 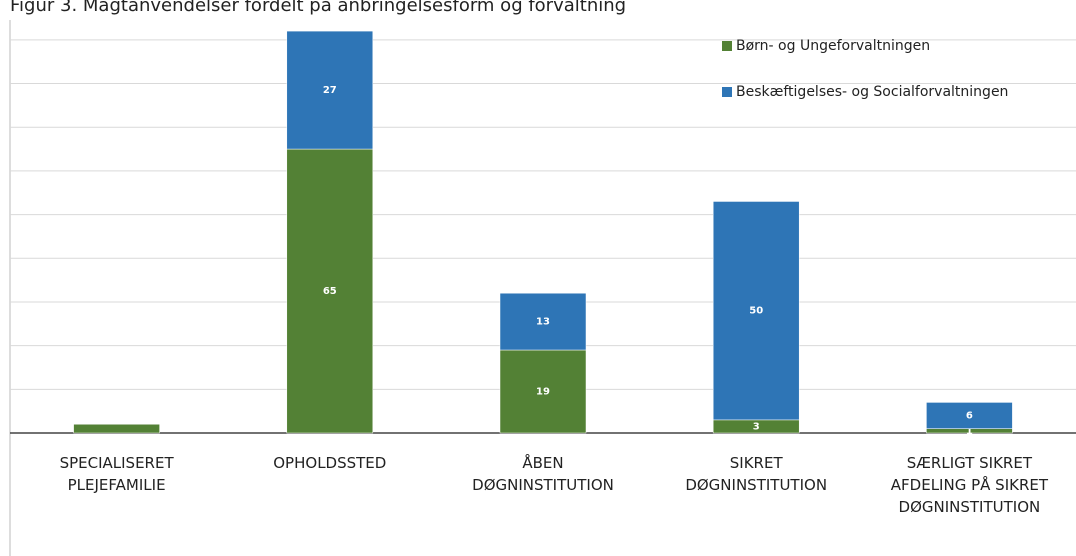 I want to click on data-label: 27, so click(x=330, y=90).